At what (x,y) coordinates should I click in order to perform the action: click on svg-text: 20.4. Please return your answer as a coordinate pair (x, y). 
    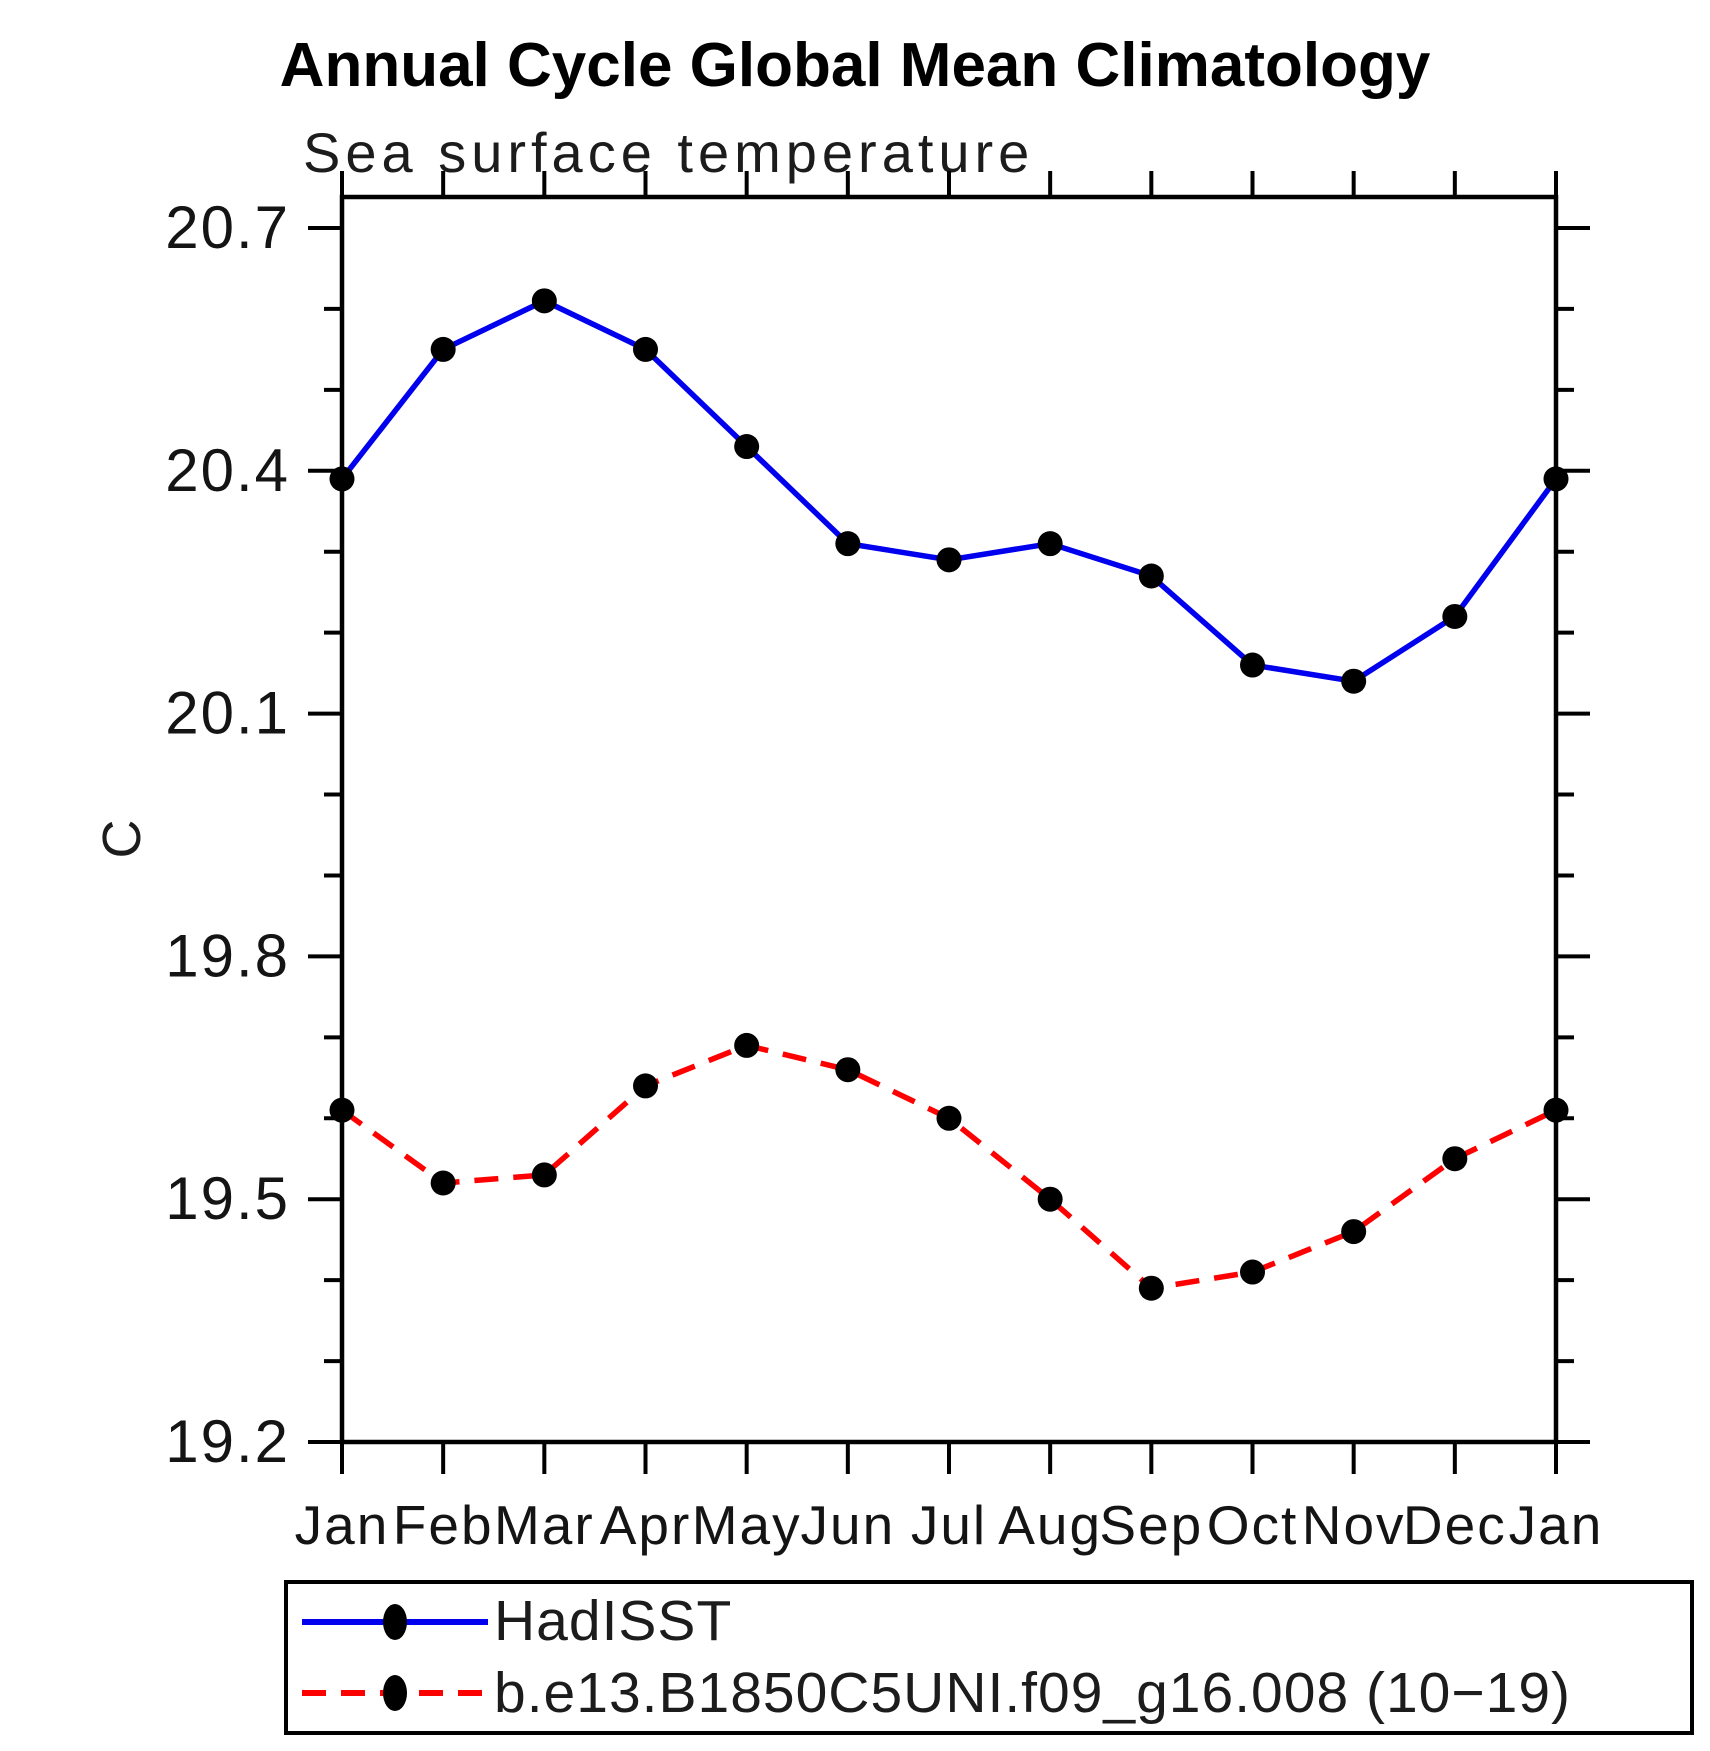
    Looking at the image, I should click on (227, 470).